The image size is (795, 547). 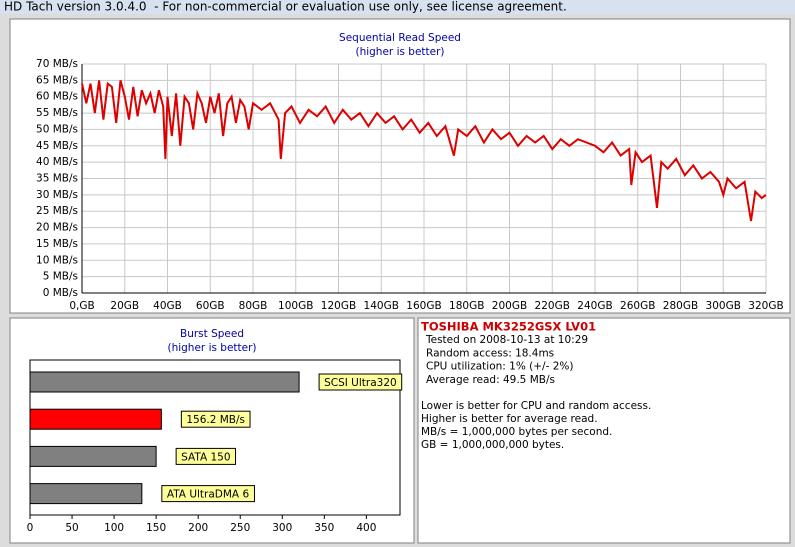 What do you see at coordinates (765, 306) in the screenshot?
I see `x-tick-label: 320GB` at bounding box center [765, 306].